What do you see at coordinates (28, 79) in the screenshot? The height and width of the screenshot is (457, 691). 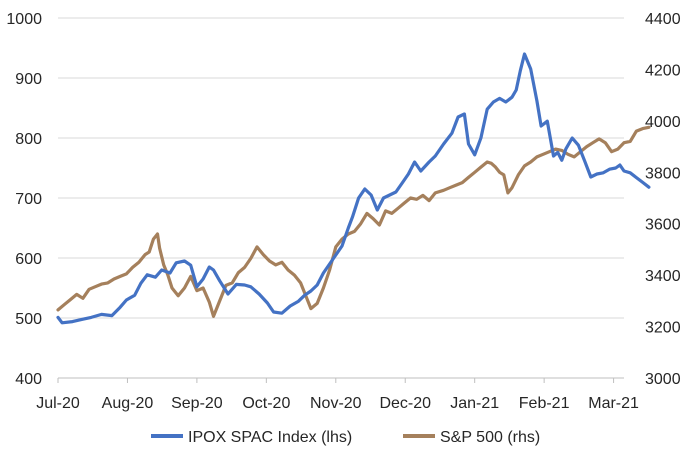 I see `left-tick-label: 900` at bounding box center [28, 79].